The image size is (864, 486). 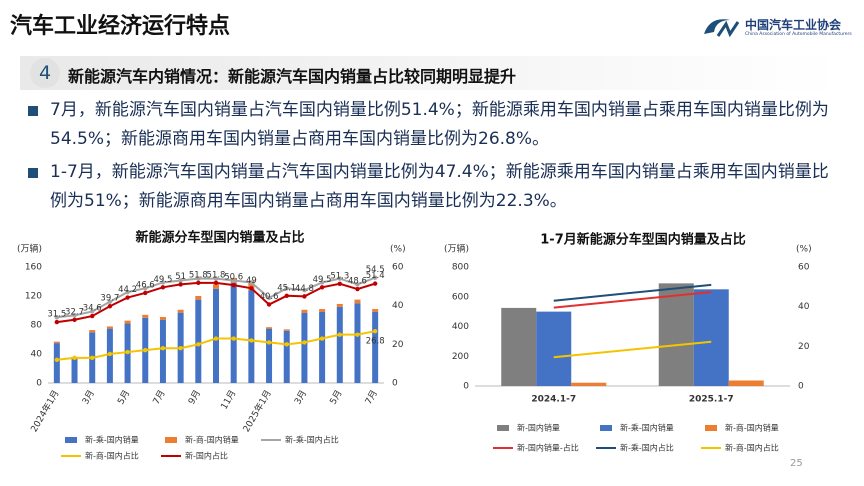 I want to click on legend-label: 新-乘-国内销量, so click(x=647, y=428).